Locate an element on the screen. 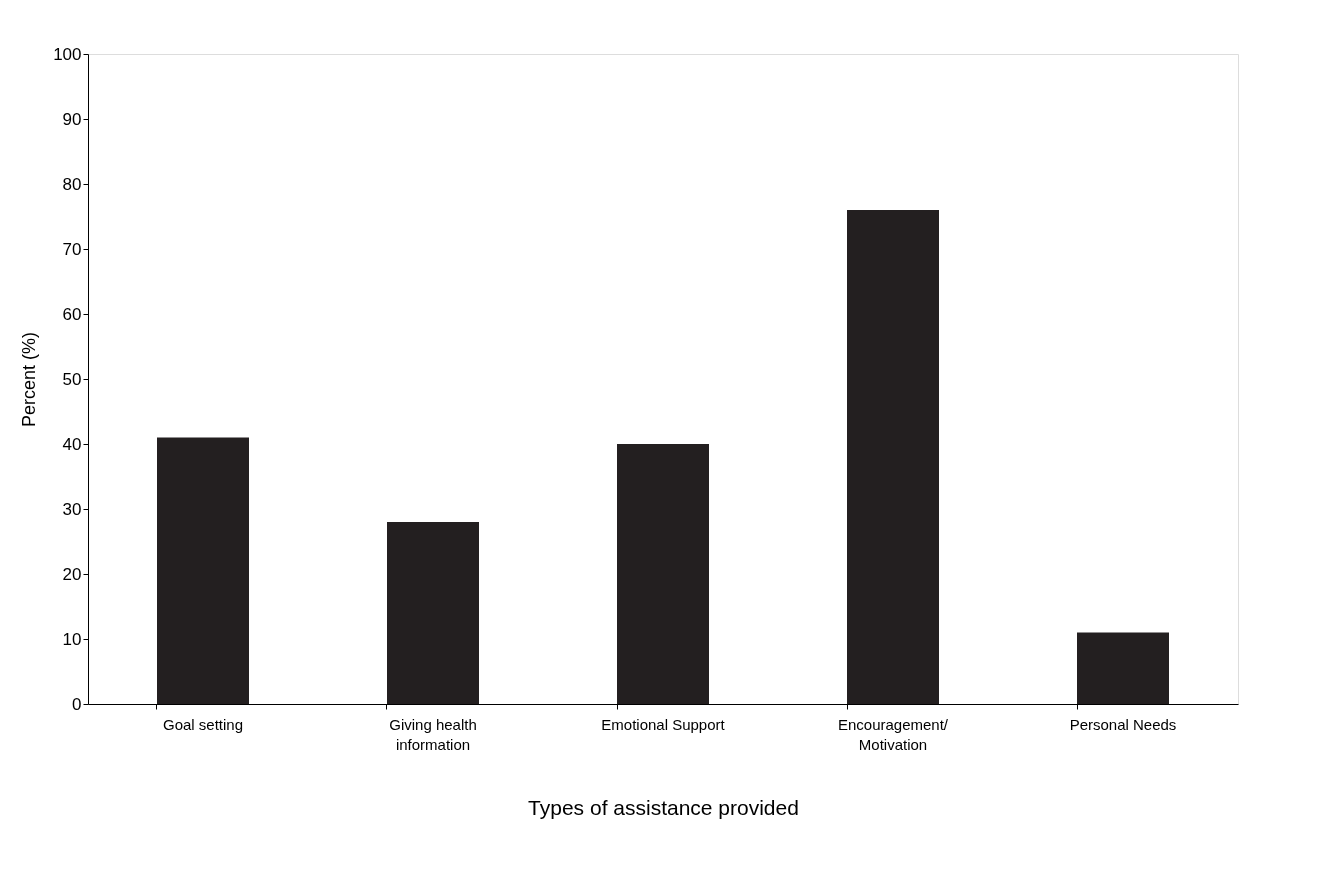 The height and width of the screenshot is (877, 1326). y-tick-label: 30 is located at coordinates (72, 509).